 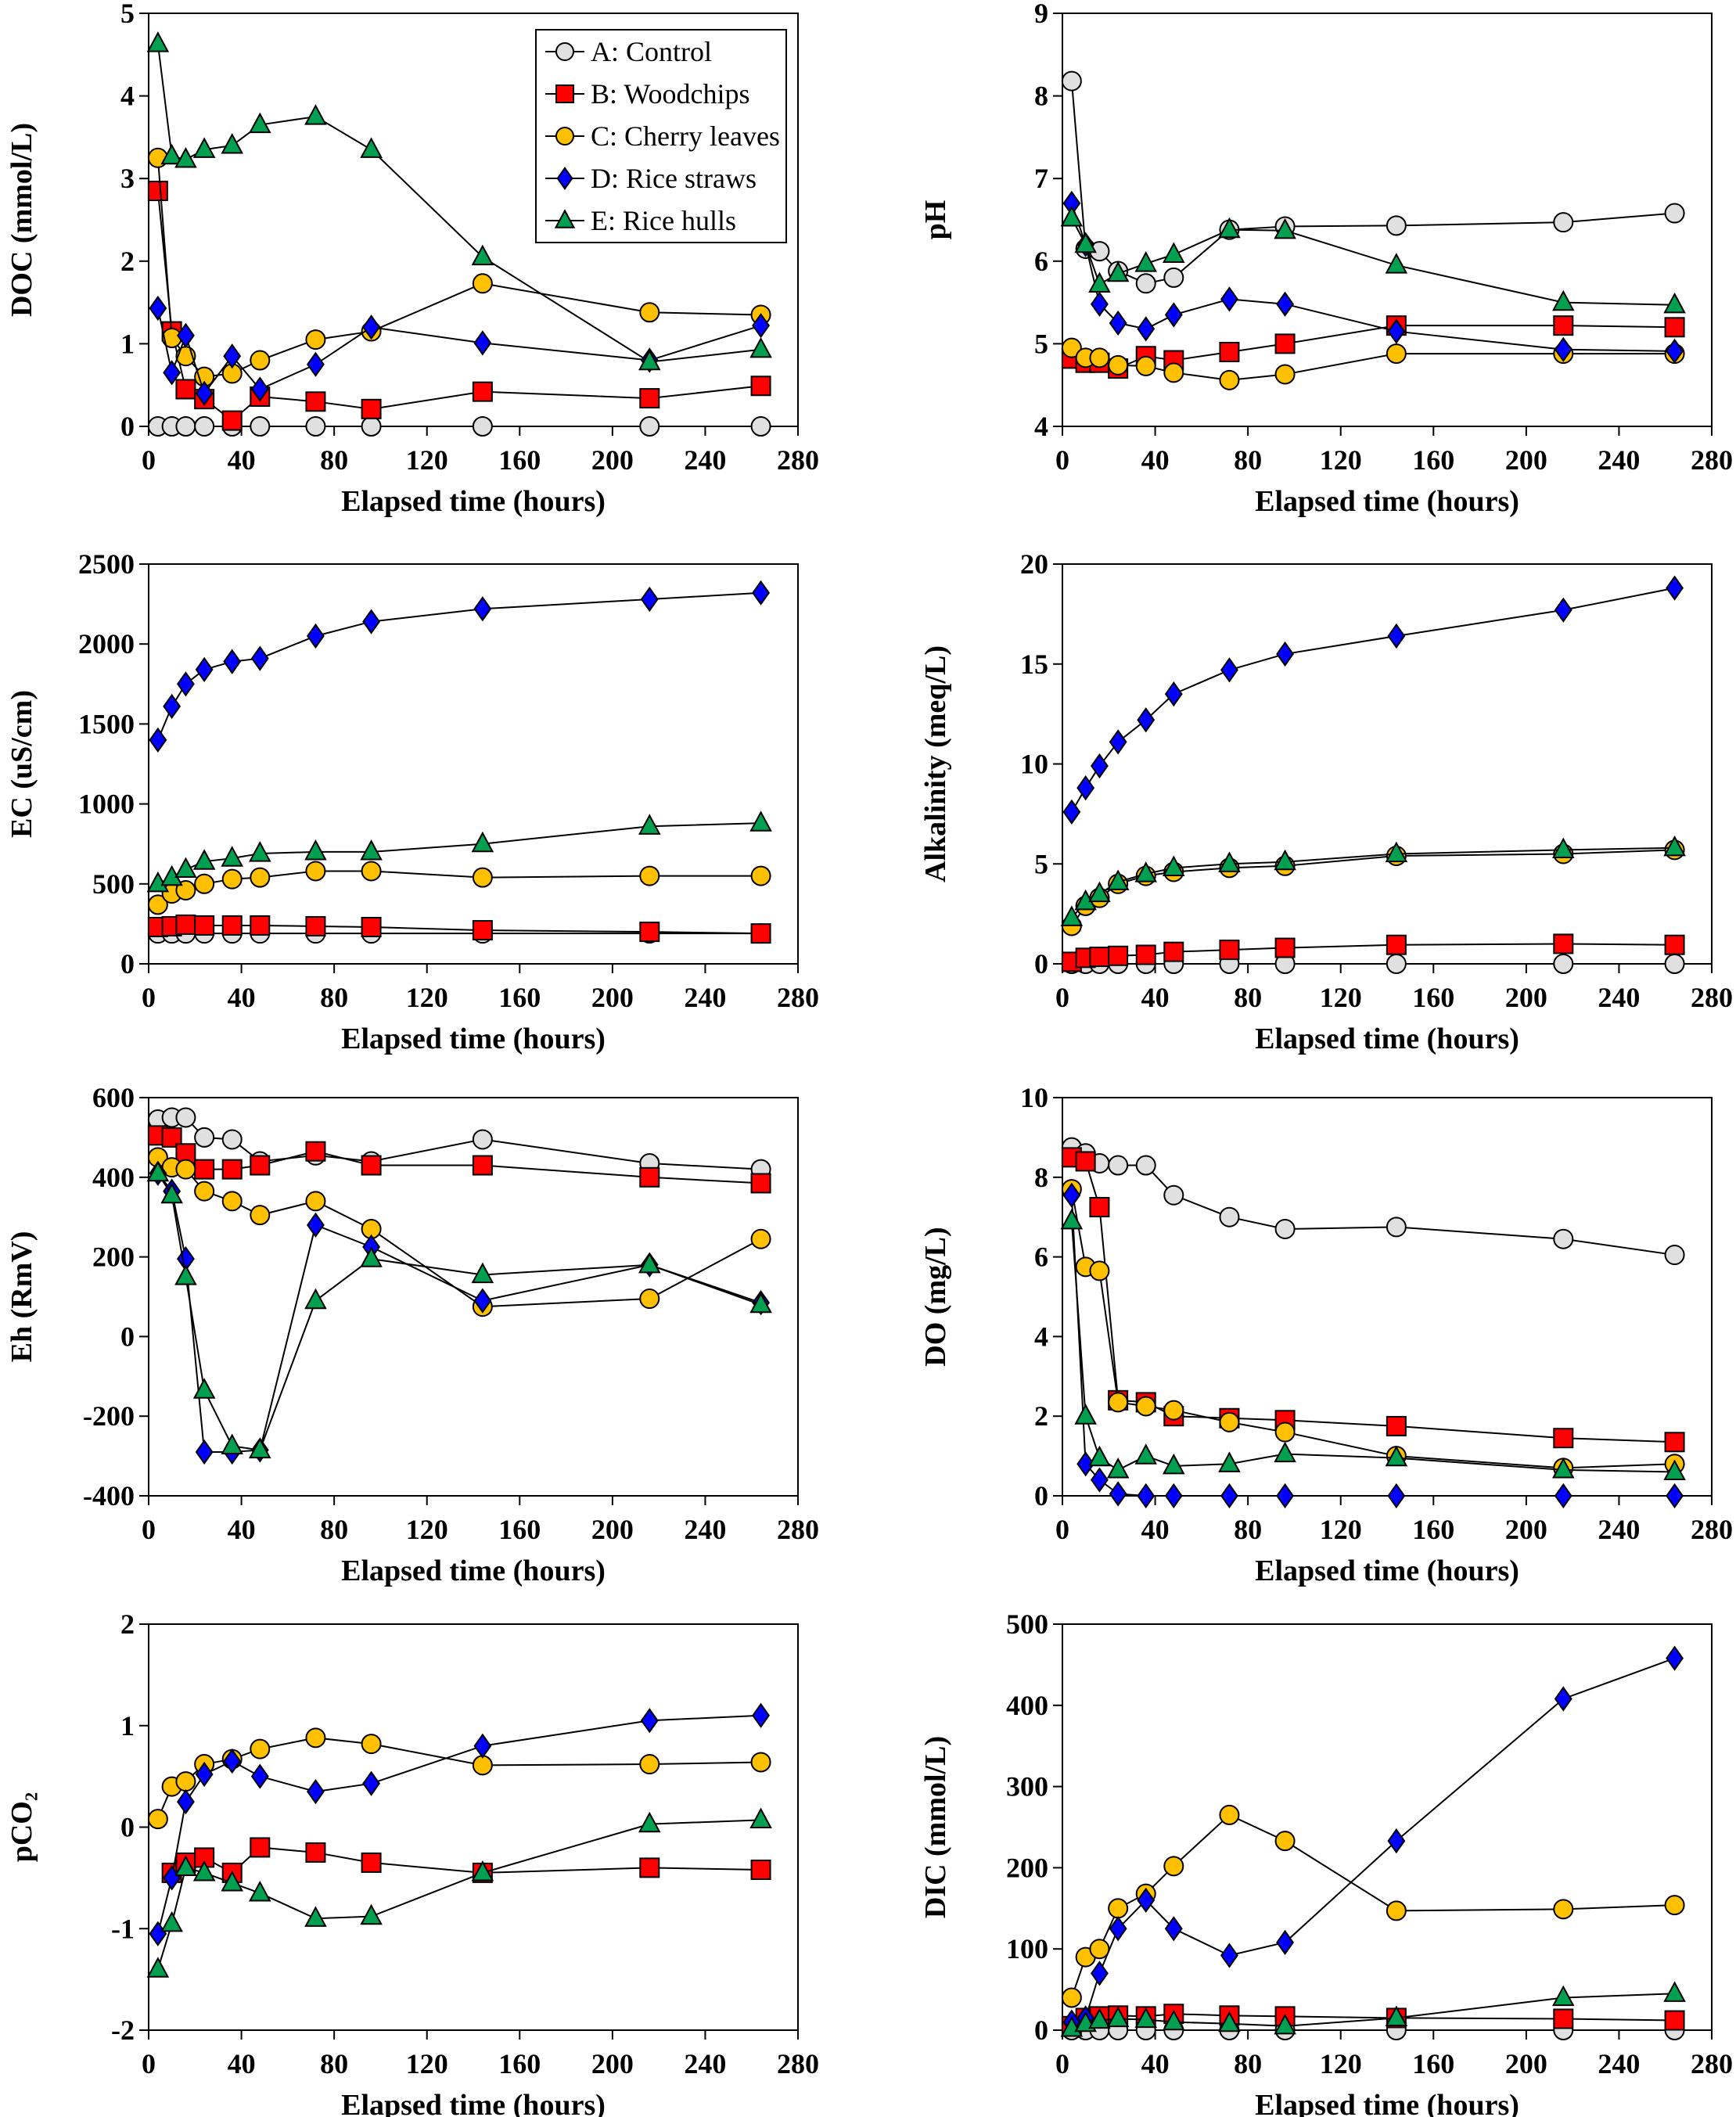 I want to click on plot-frame, so click(x=474, y=1297).